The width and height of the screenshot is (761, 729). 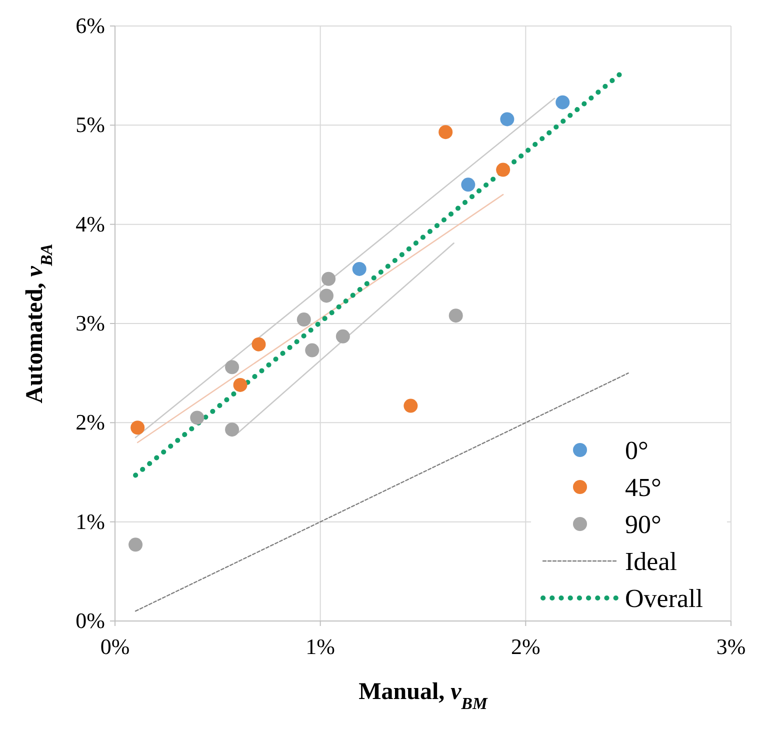 What do you see at coordinates (525, 646) in the screenshot?
I see `x-tick-label: 2%` at bounding box center [525, 646].